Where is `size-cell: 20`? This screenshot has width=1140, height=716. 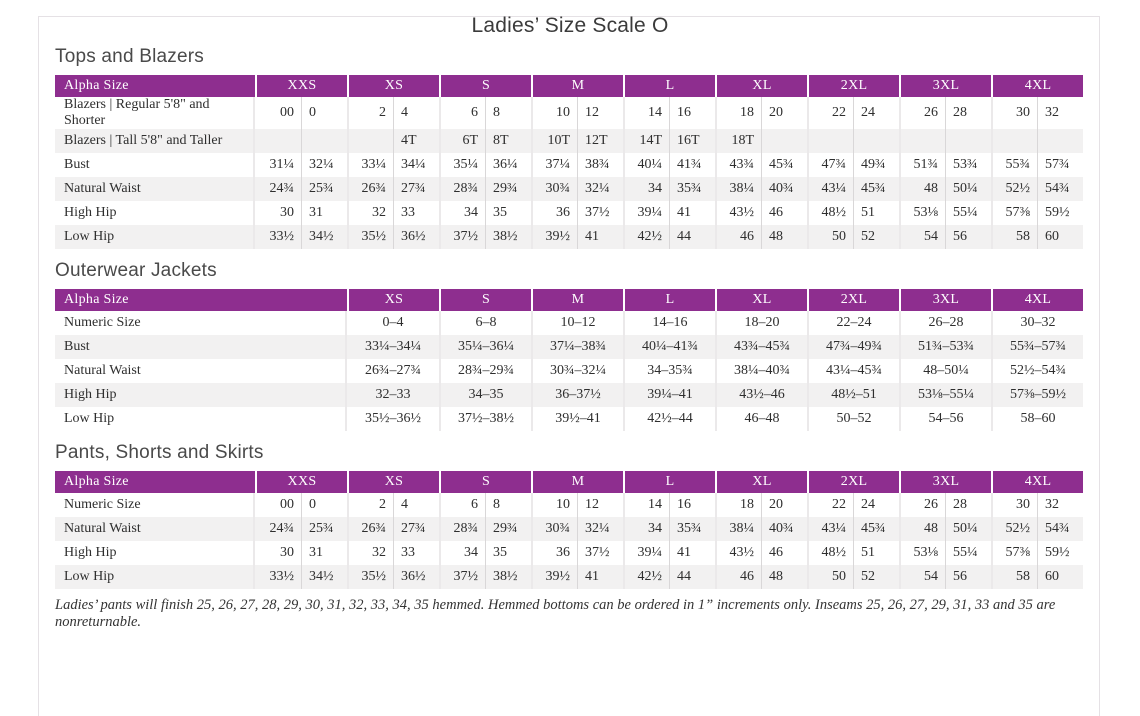
size-cell: 20 is located at coordinates (784, 113).